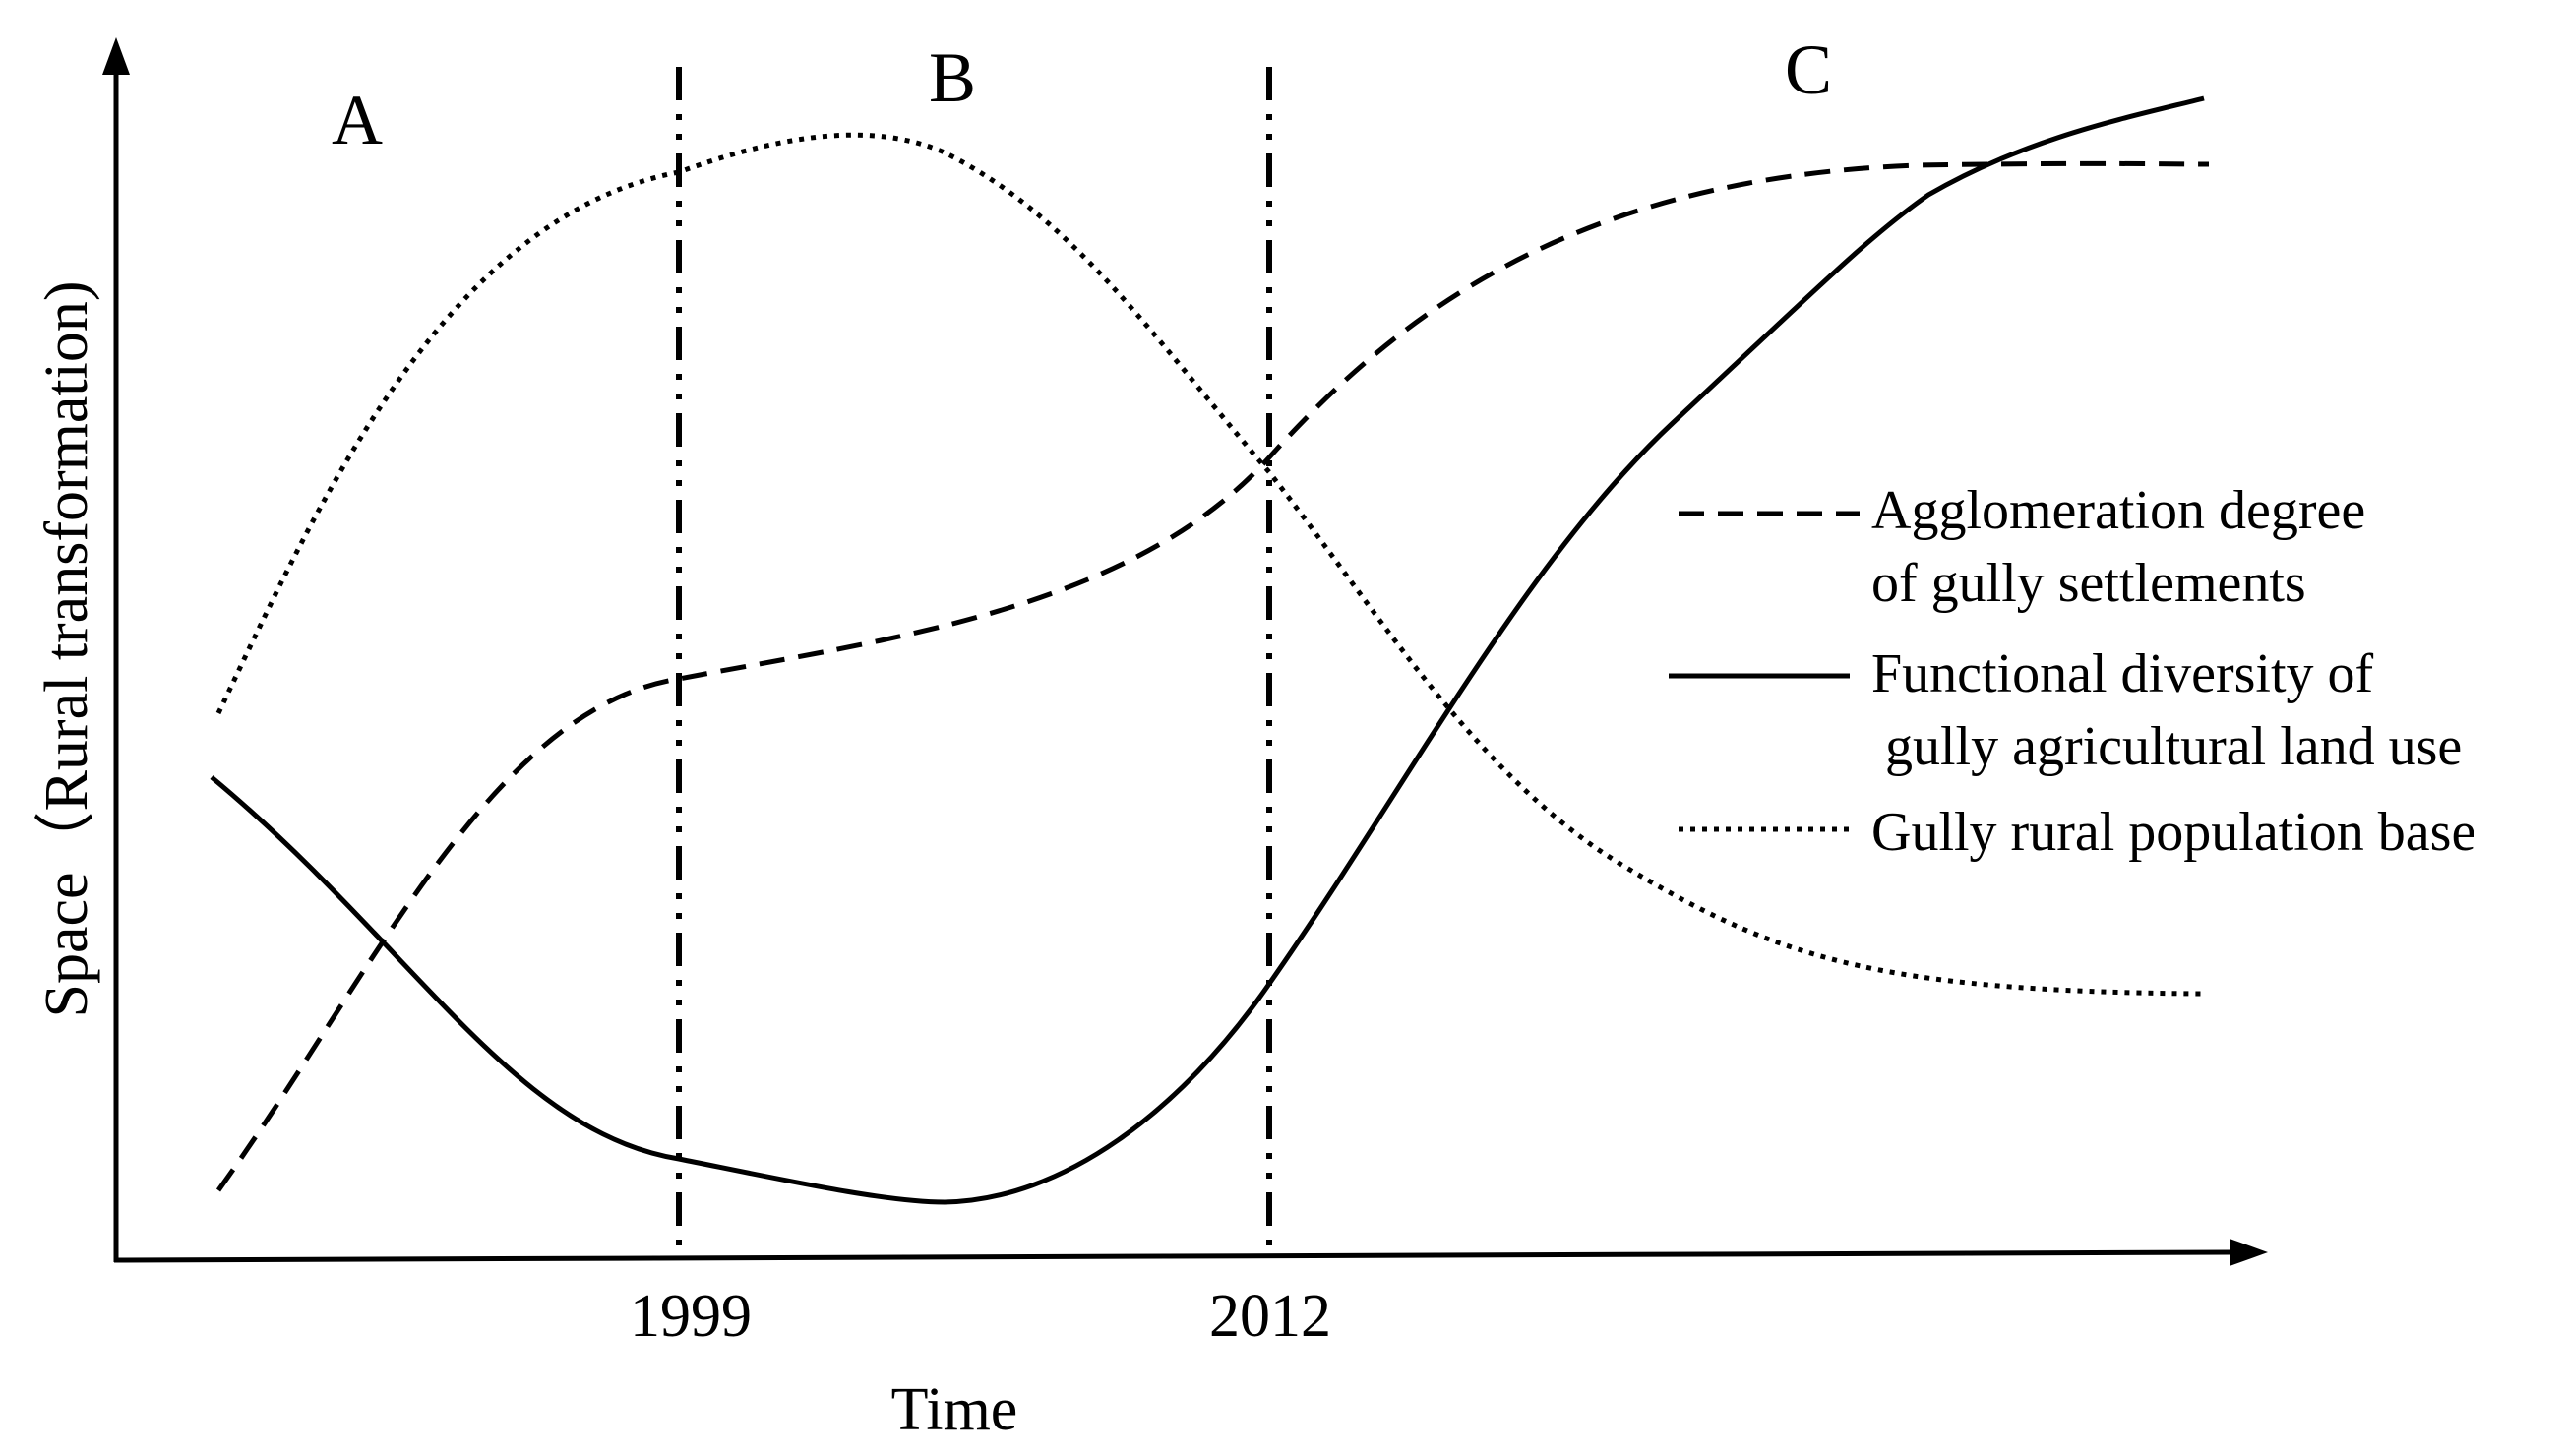 This screenshot has height=1456, width=2566. I want to click on legend-functional-line2: gully agricultural land use, so click(2166, 746).